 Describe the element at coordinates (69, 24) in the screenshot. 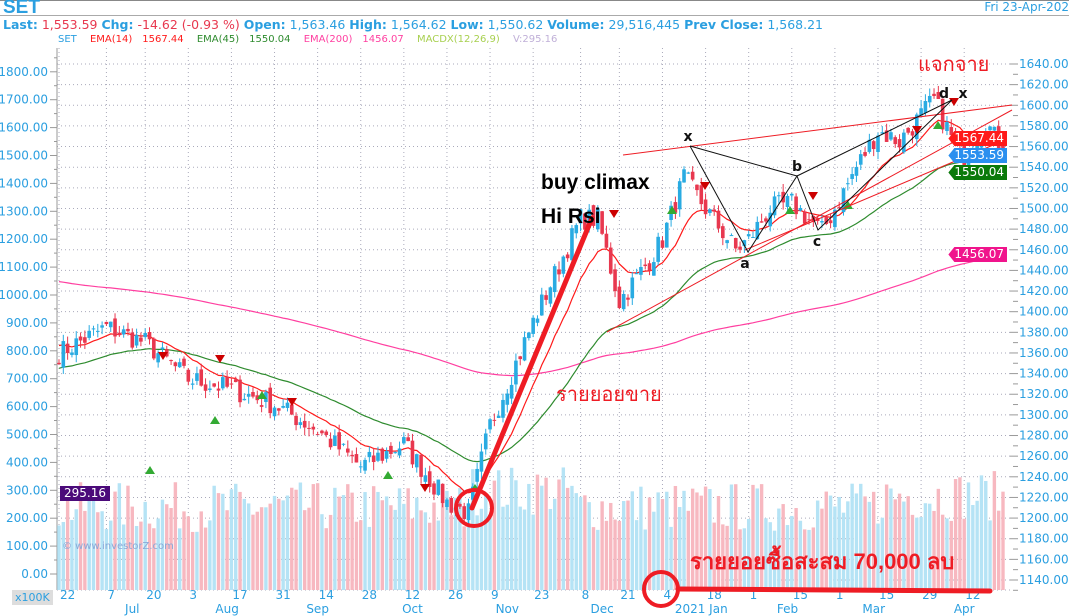

I see `last-value: 1,553.59` at that location.